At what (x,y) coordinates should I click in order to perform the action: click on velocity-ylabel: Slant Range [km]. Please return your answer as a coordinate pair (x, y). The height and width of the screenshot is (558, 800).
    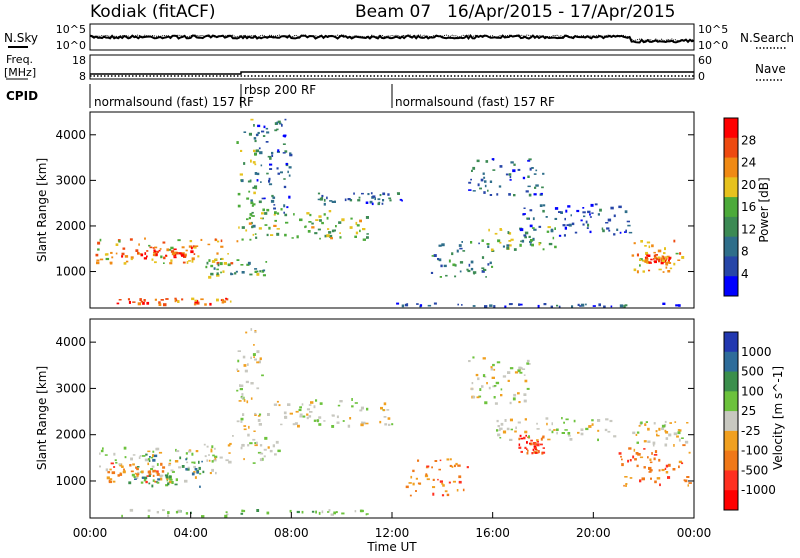
    Looking at the image, I should click on (42, 418).